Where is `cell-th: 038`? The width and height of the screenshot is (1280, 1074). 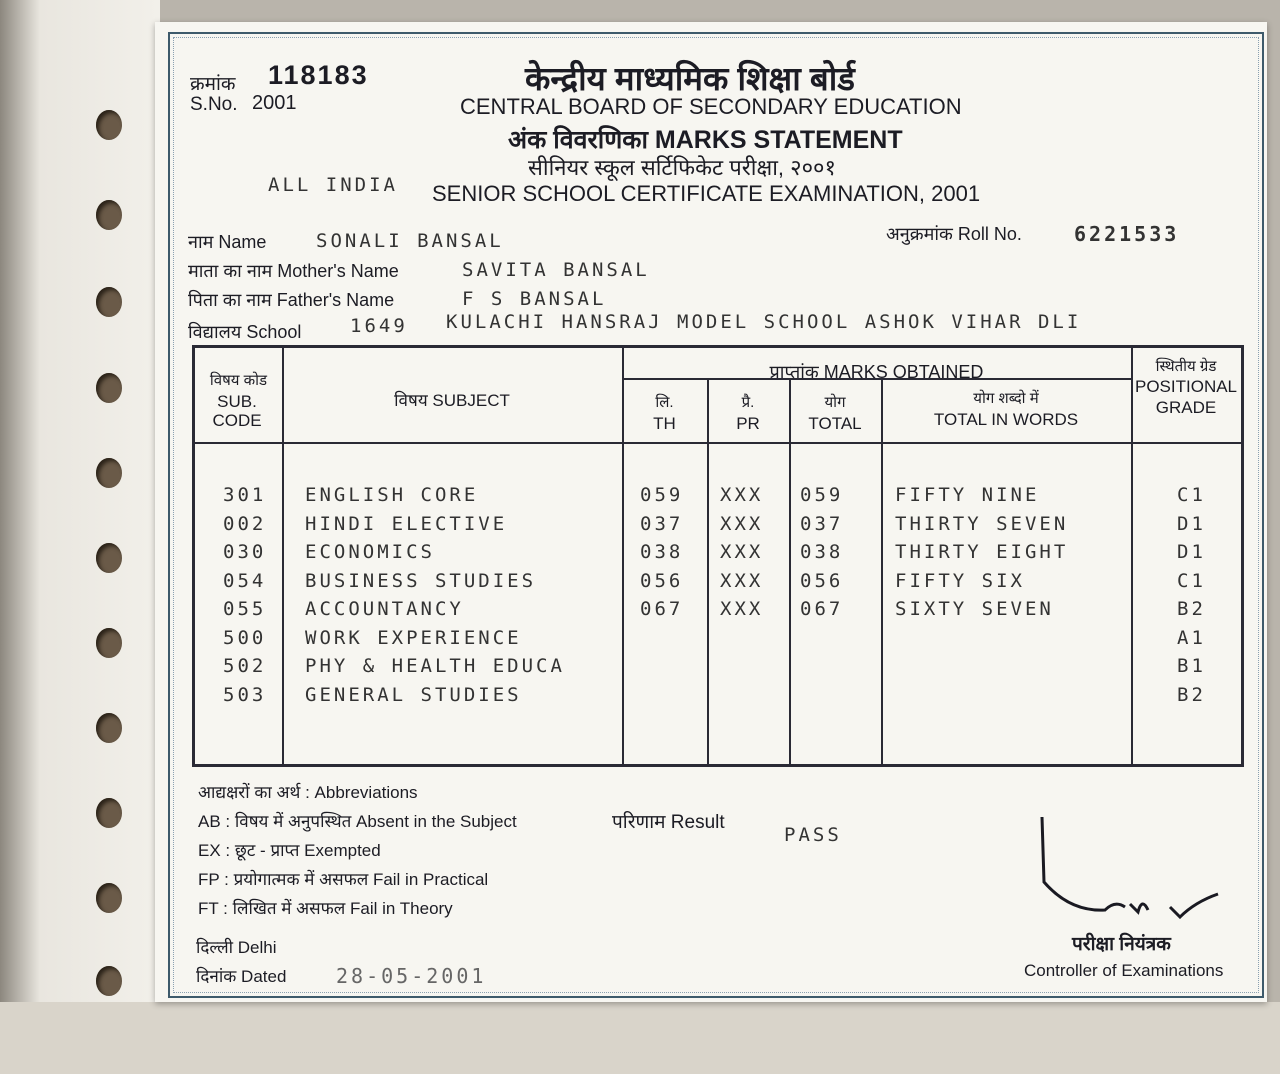
cell-th: 038 is located at coordinates (662, 552).